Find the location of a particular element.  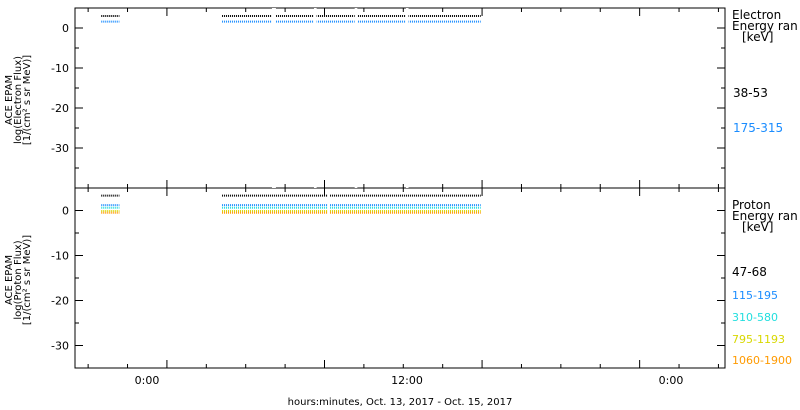

electron-ylabel-line: log(Electron Flux) is located at coordinates (18, 100).